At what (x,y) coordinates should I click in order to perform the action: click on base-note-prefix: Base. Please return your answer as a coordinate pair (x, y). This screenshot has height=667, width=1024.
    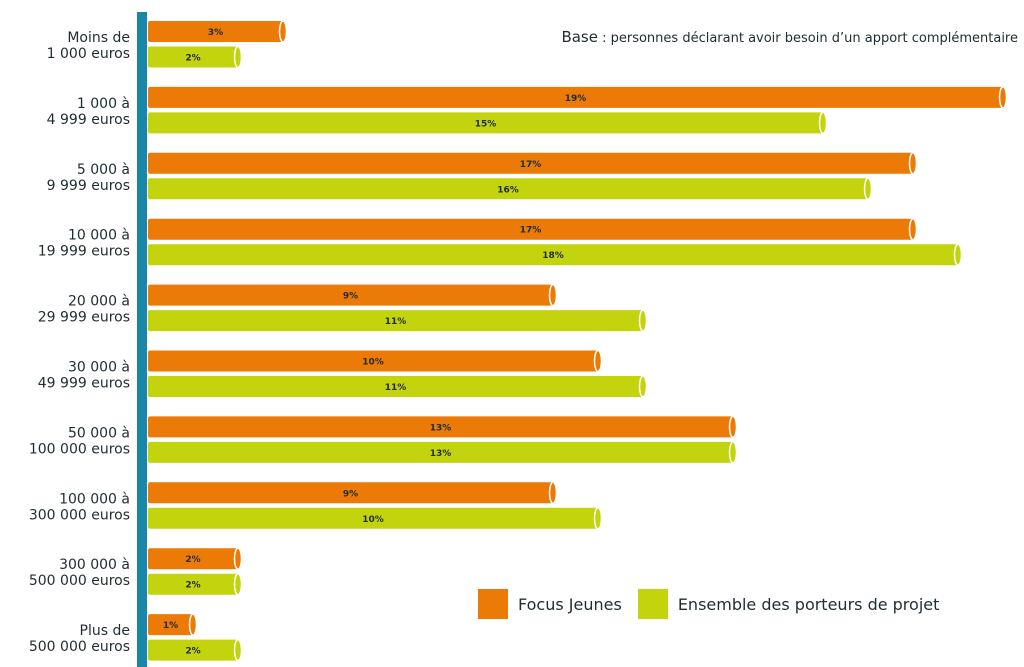
    Looking at the image, I should click on (579, 37).